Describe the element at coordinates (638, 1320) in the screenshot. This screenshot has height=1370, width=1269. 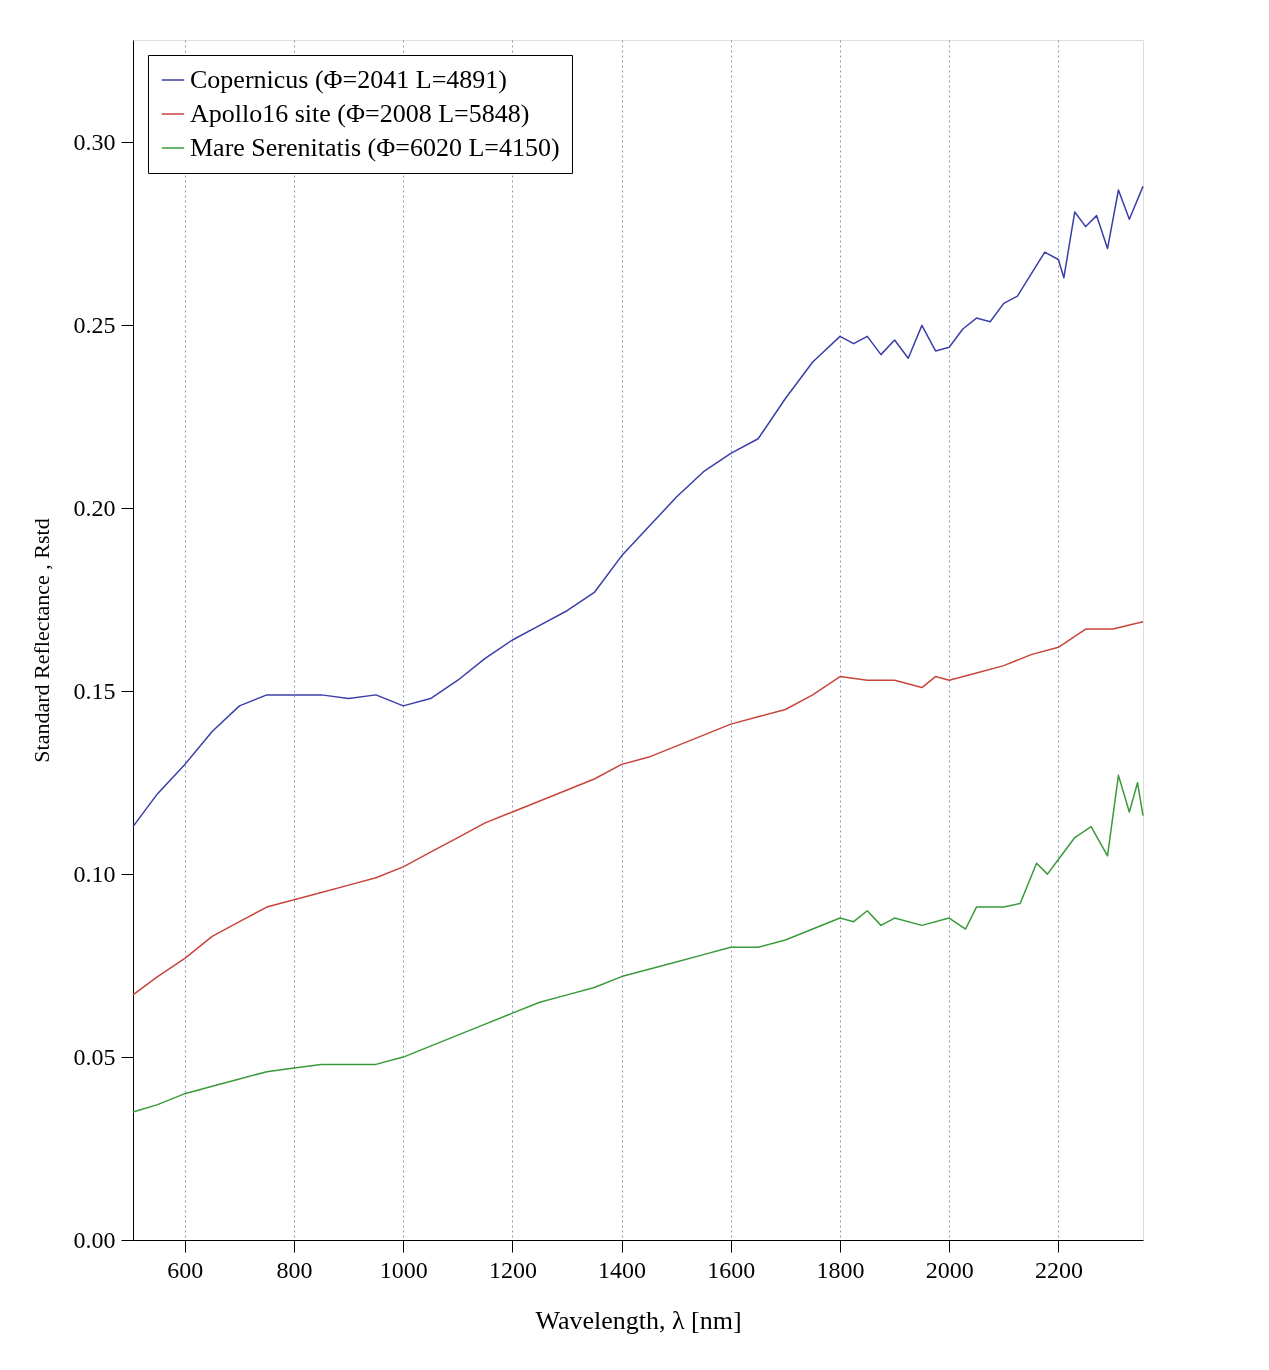
I see `x-axis-title: Wavelength, λ [nm]` at that location.